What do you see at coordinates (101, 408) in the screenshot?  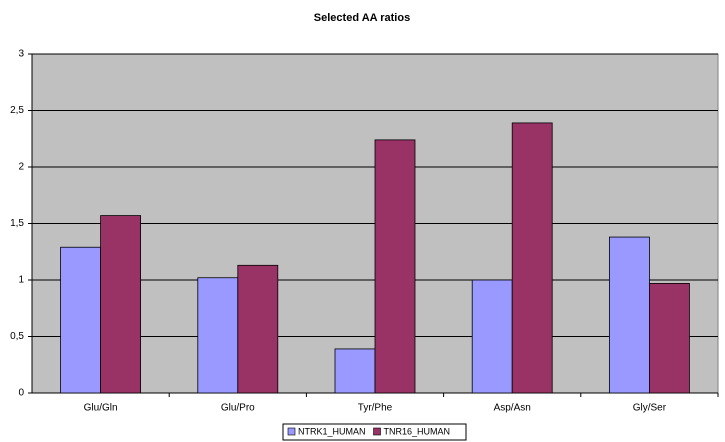 I see `x-tick-label: Glu/Gln` at bounding box center [101, 408].